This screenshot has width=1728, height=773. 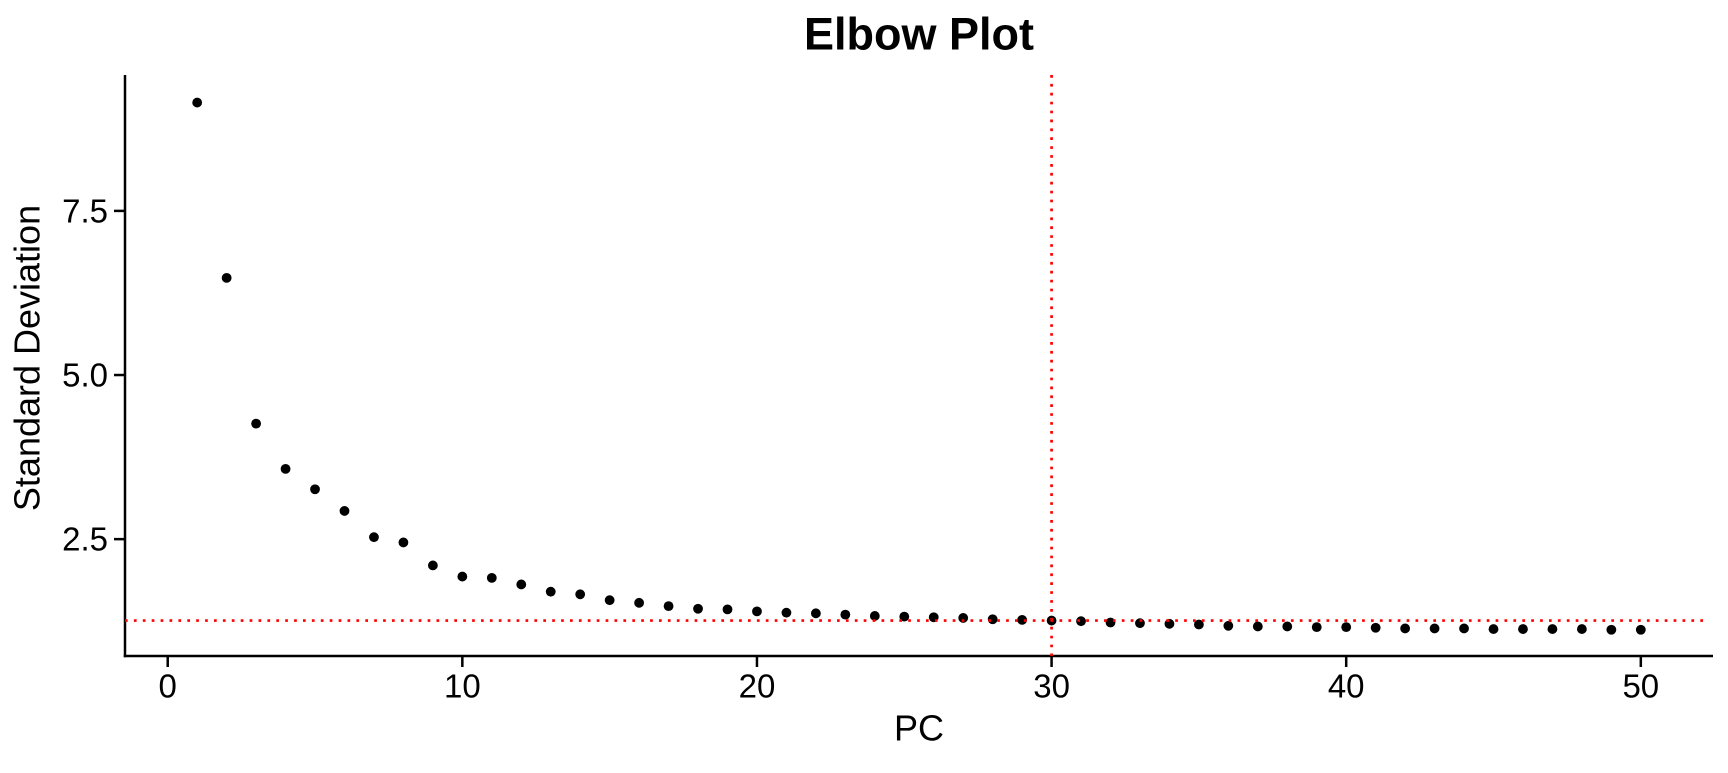 What do you see at coordinates (1346, 686) in the screenshot?
I see `x-tick-label: 40` at bounding box center [1346, 686].